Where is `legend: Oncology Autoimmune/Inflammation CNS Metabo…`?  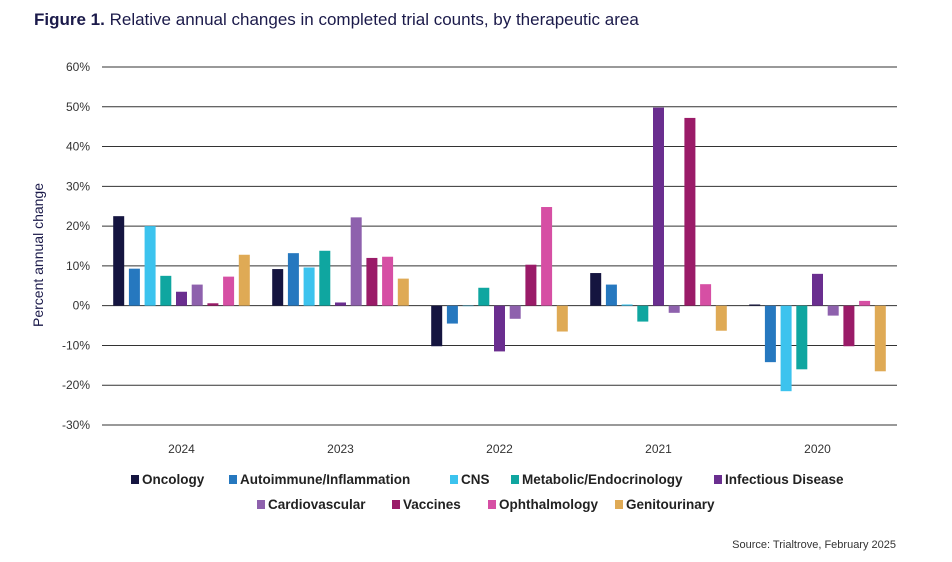 legend: Oncology Autoimmune/Inflammation CNS Metabo… is located at coordinates (487, 492).